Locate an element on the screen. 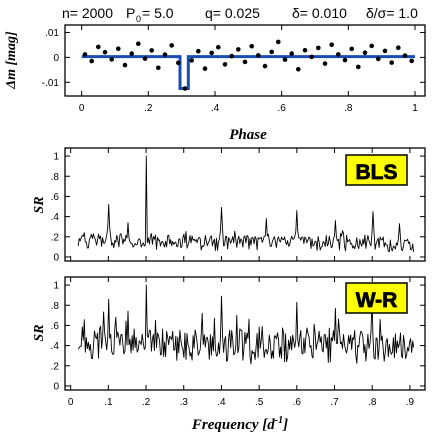 This screenshot has height=444, width=436. wr-y-tick-label: 0 is located at coordinates (56, 386).